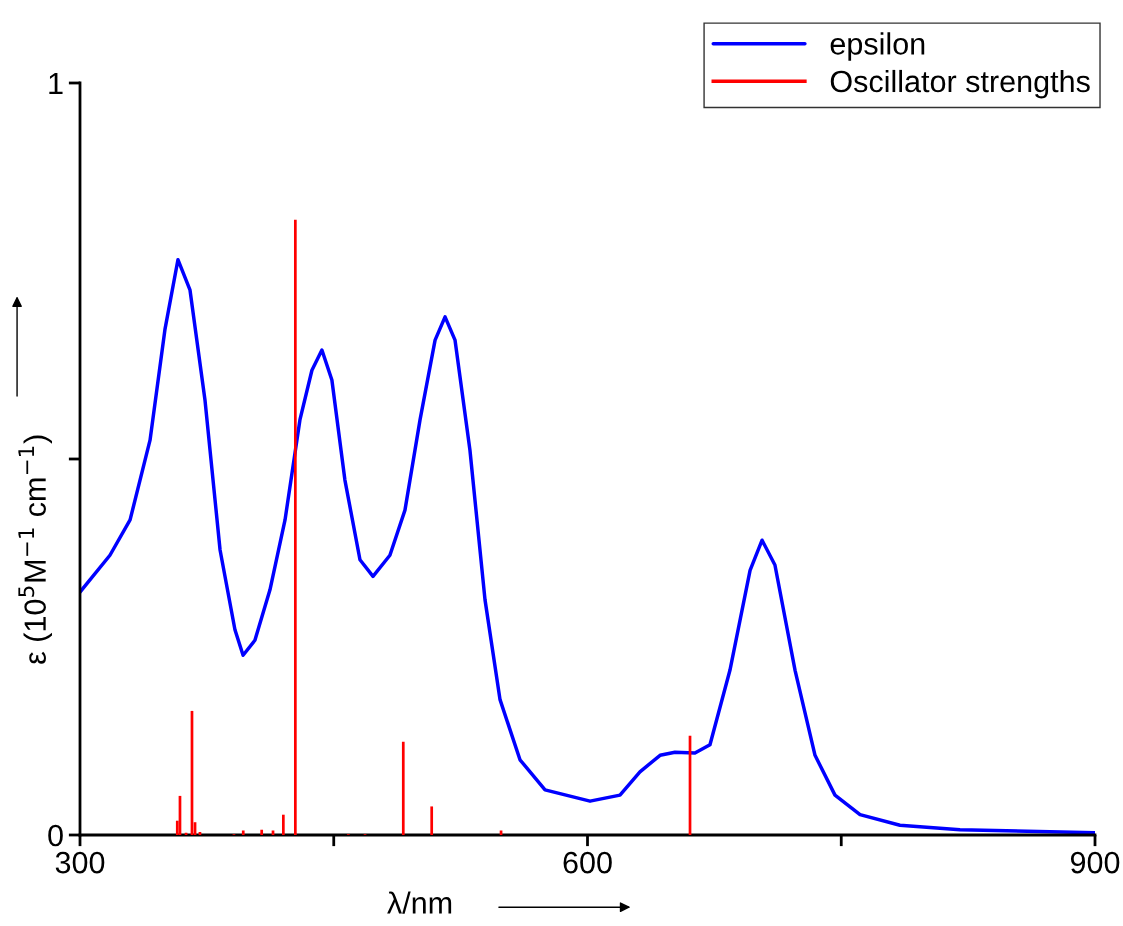 The width and height of the screenshot is (1123, 926). Describe the element at coordinates (960, 84) in the screenshot. I see `legend-label: Oscillator strengths` at that location.